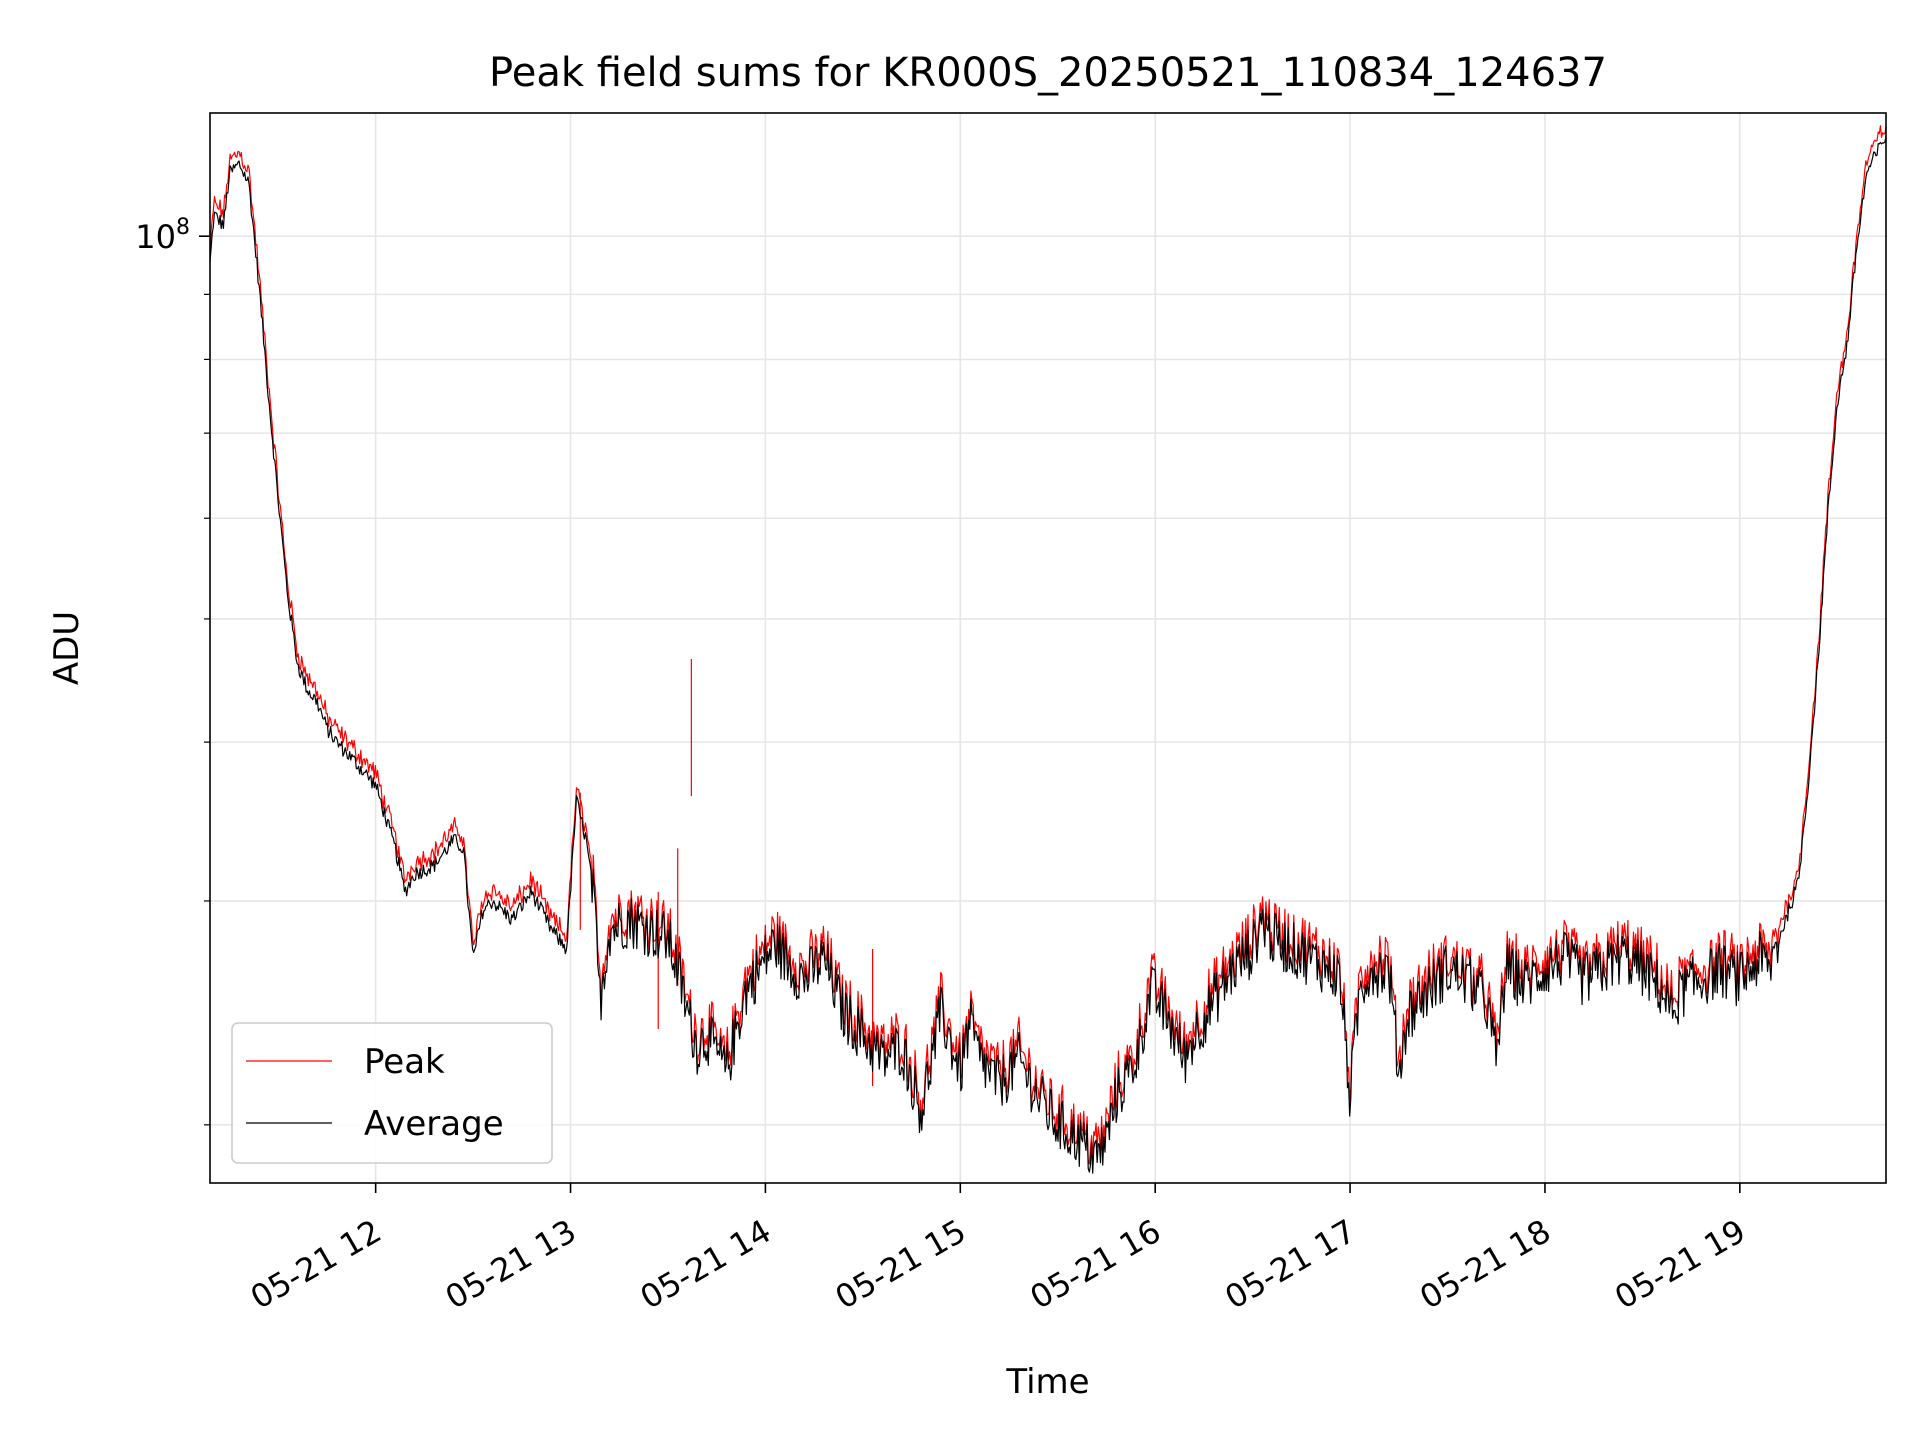 The image size is (1920, 1440). I want to click on legend: Peak Average, so click(392, 1093).